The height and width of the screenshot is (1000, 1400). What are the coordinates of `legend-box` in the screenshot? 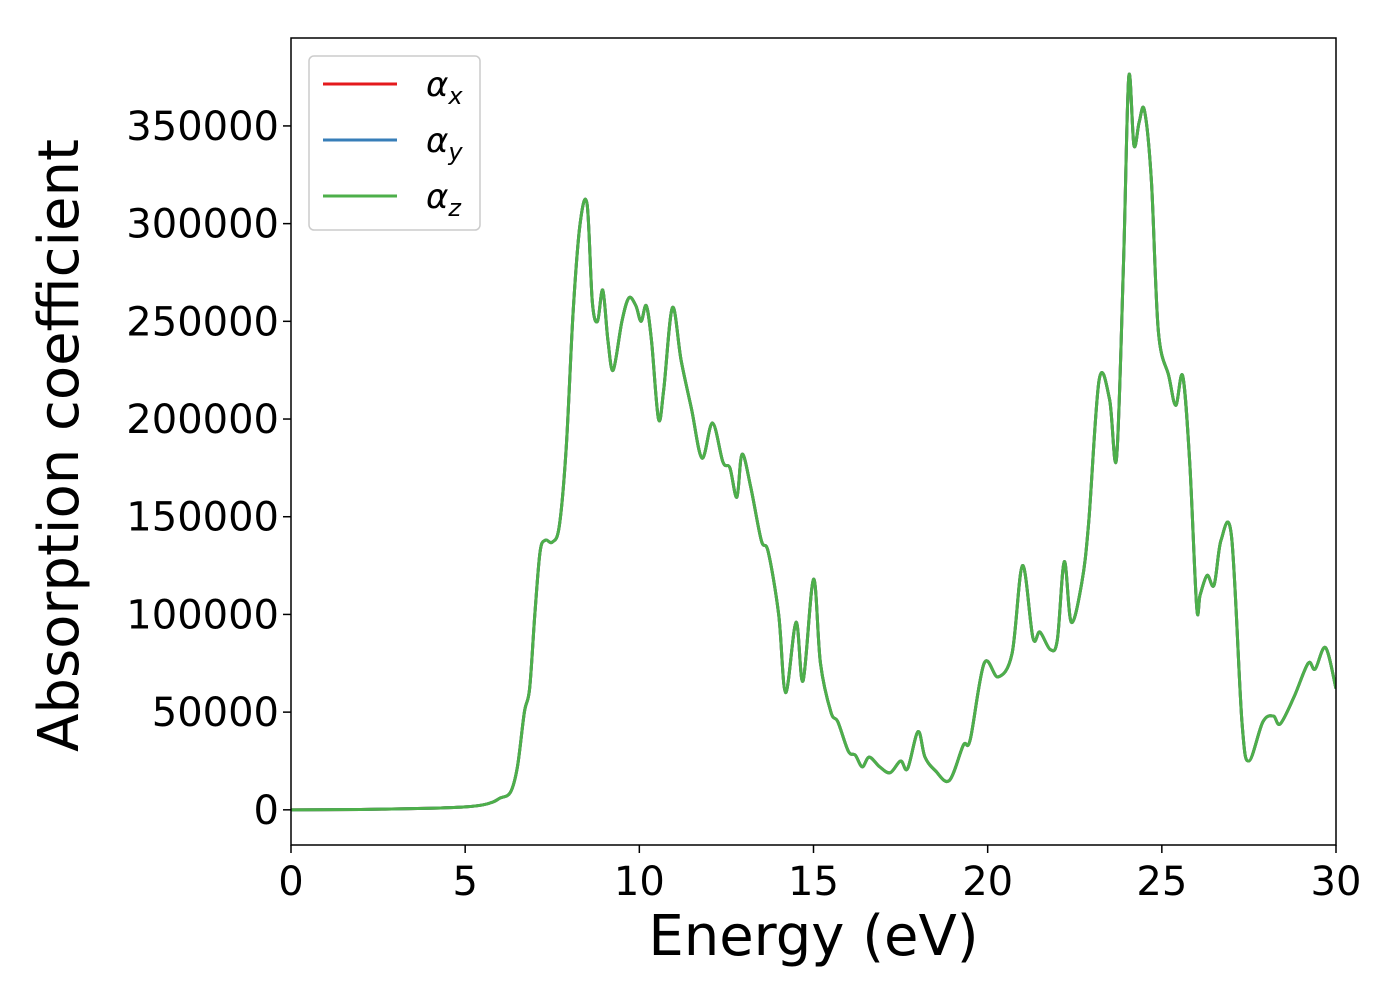 It's located at (394, 143).